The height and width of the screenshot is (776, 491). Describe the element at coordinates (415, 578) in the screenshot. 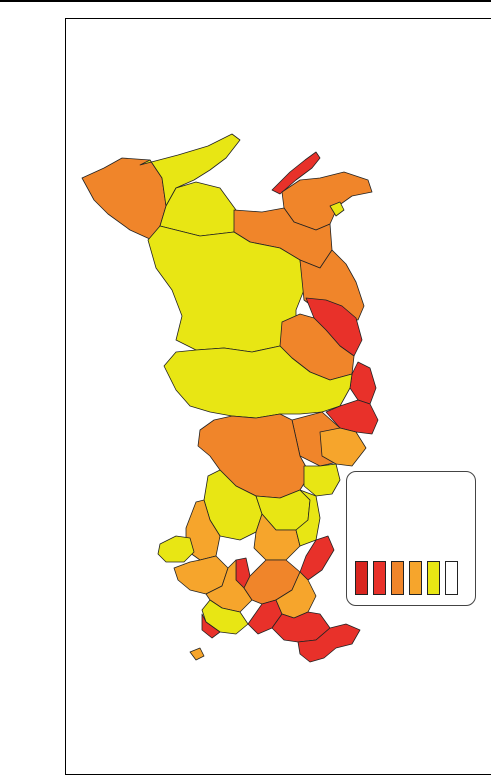

I see `legend-swatch-orange` at that location.